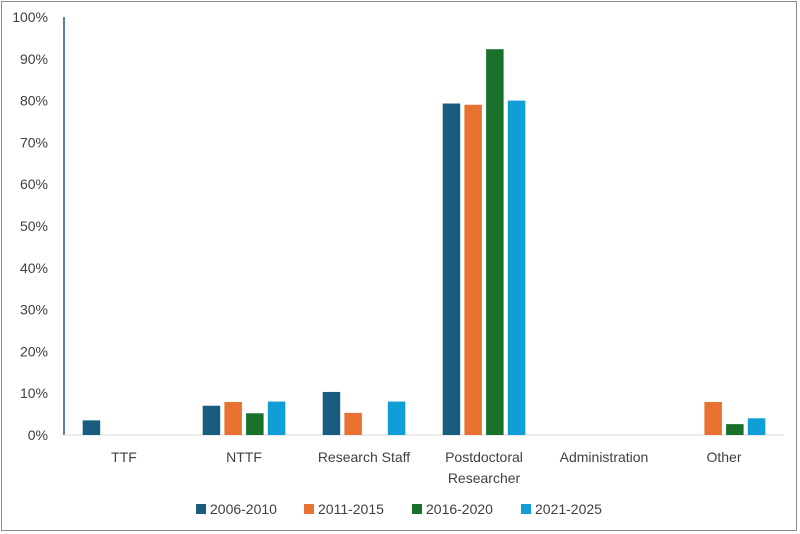 Image resolution: width=800 pixels, height=534 pixels. I want to click on bar-2021-2025-nttf, so click(276, 418).